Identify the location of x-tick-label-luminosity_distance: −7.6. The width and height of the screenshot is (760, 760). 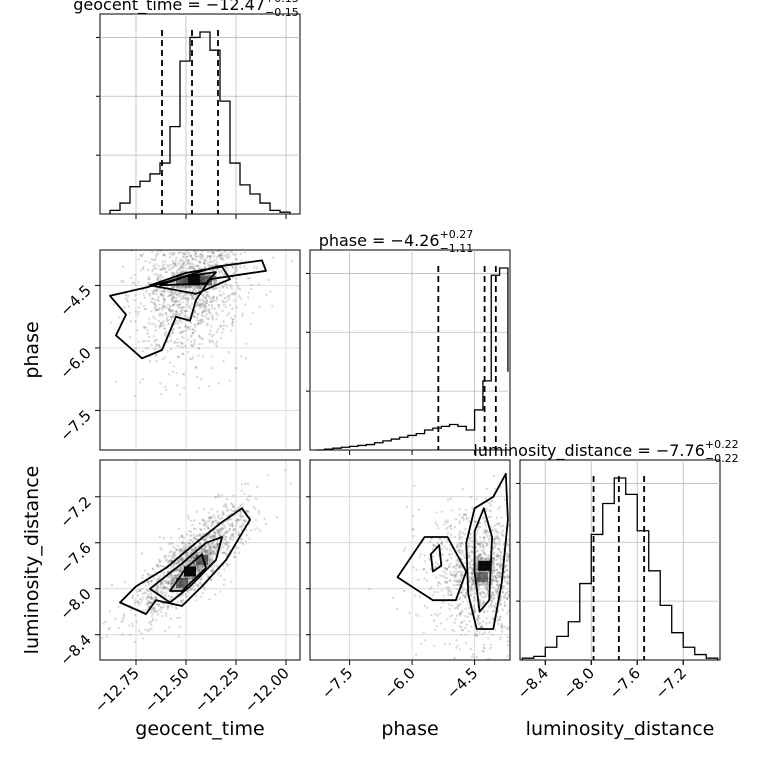
(625, 683).